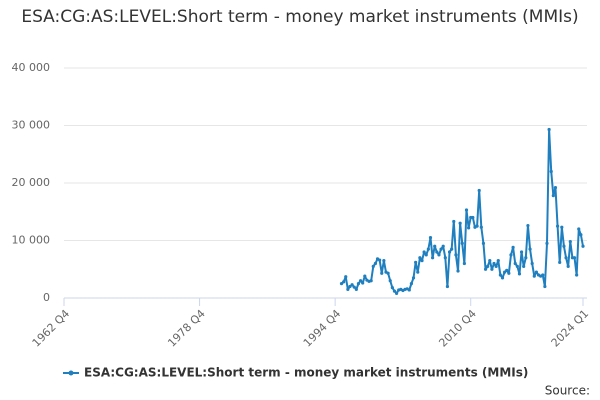 This screenshot has height=400, width=600. What do you see at coordinates (322, 328) in the screenshot?
I see `x-tick-label: 1994 Q4` at bounding box center [322, 328].